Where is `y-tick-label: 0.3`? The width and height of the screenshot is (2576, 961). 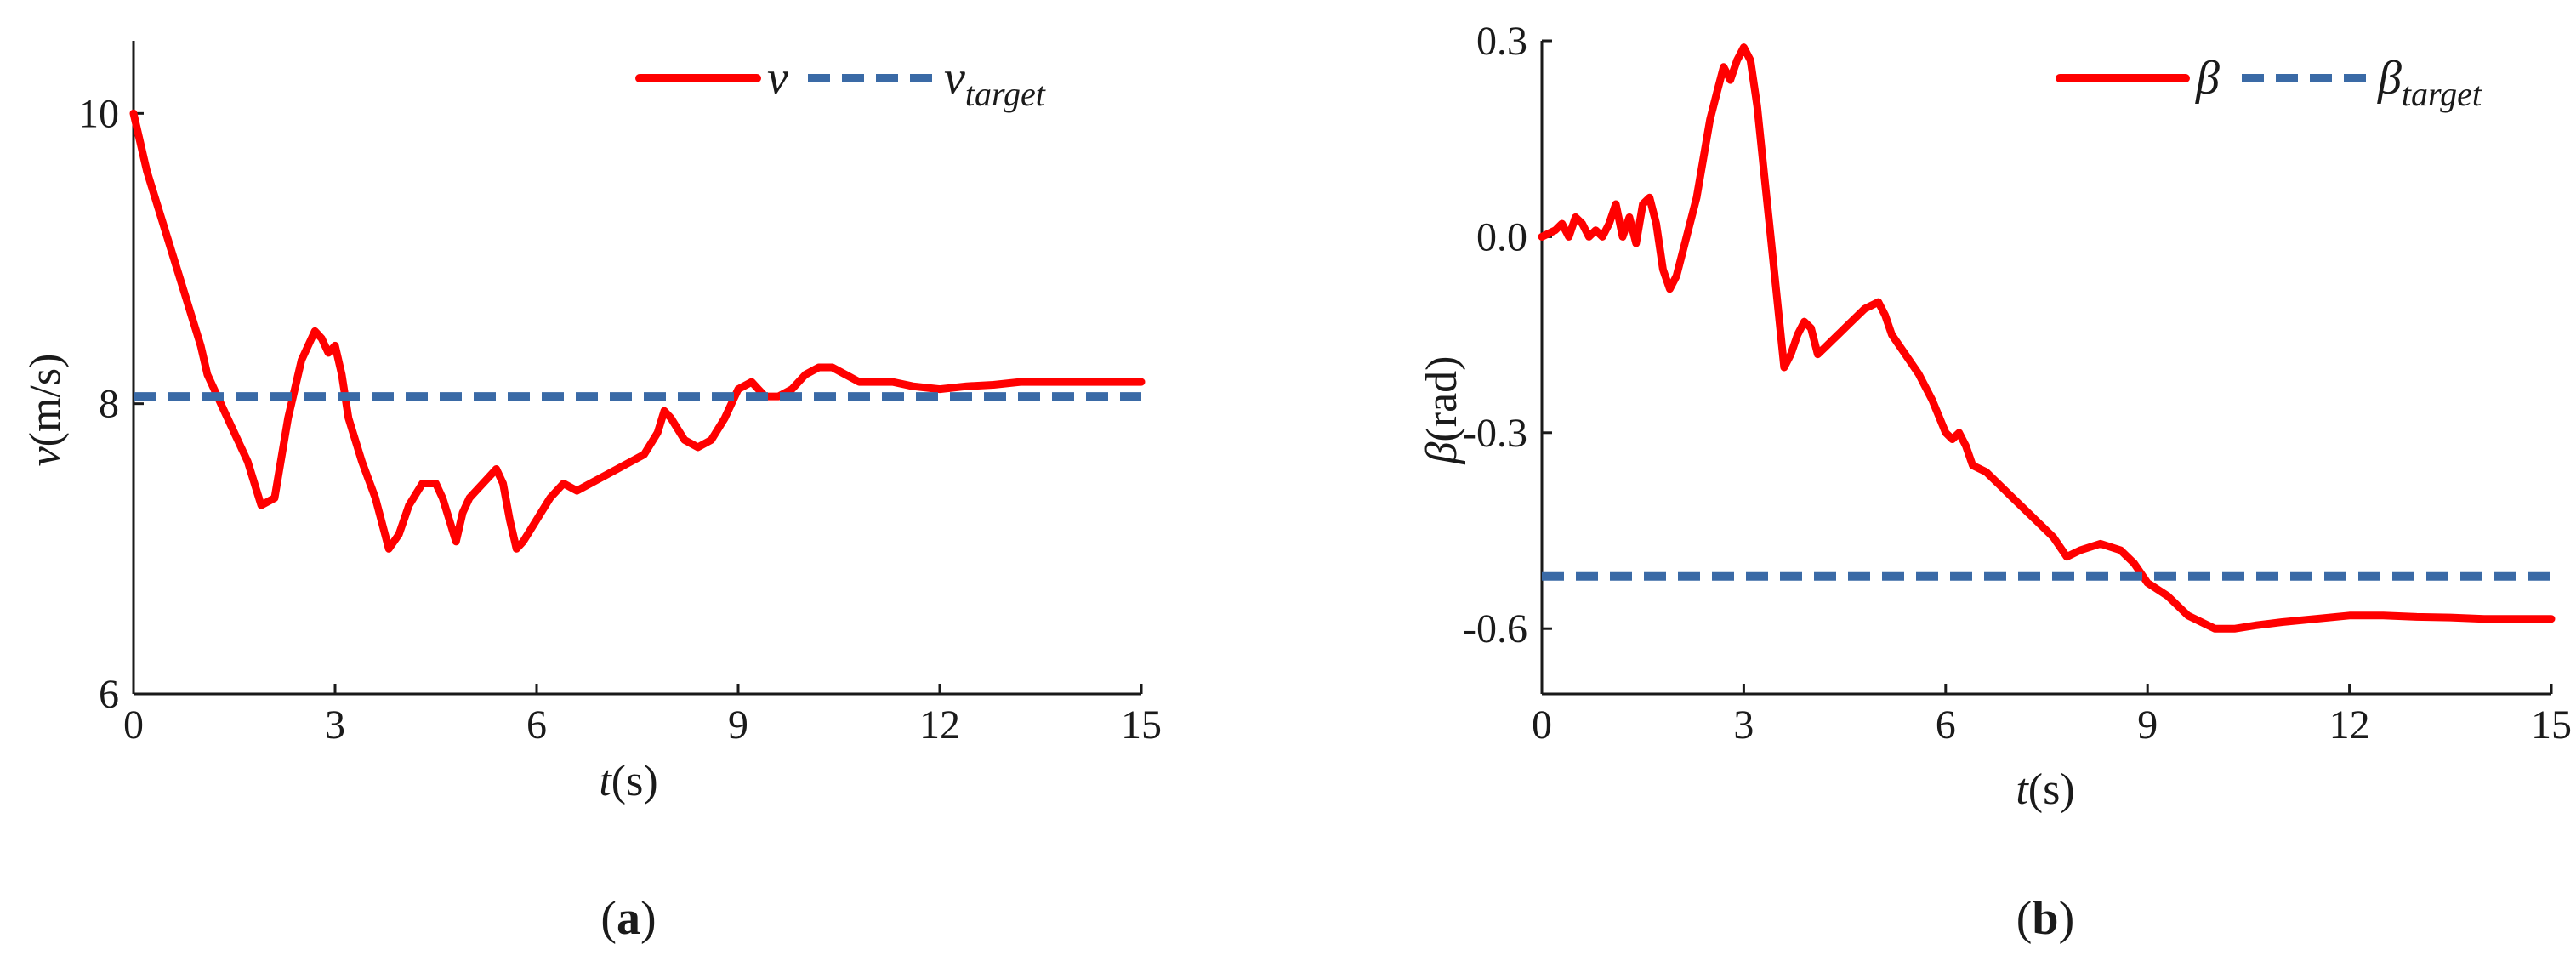
y-tick-label: 0.3 is located at coordinates (1501, 41).